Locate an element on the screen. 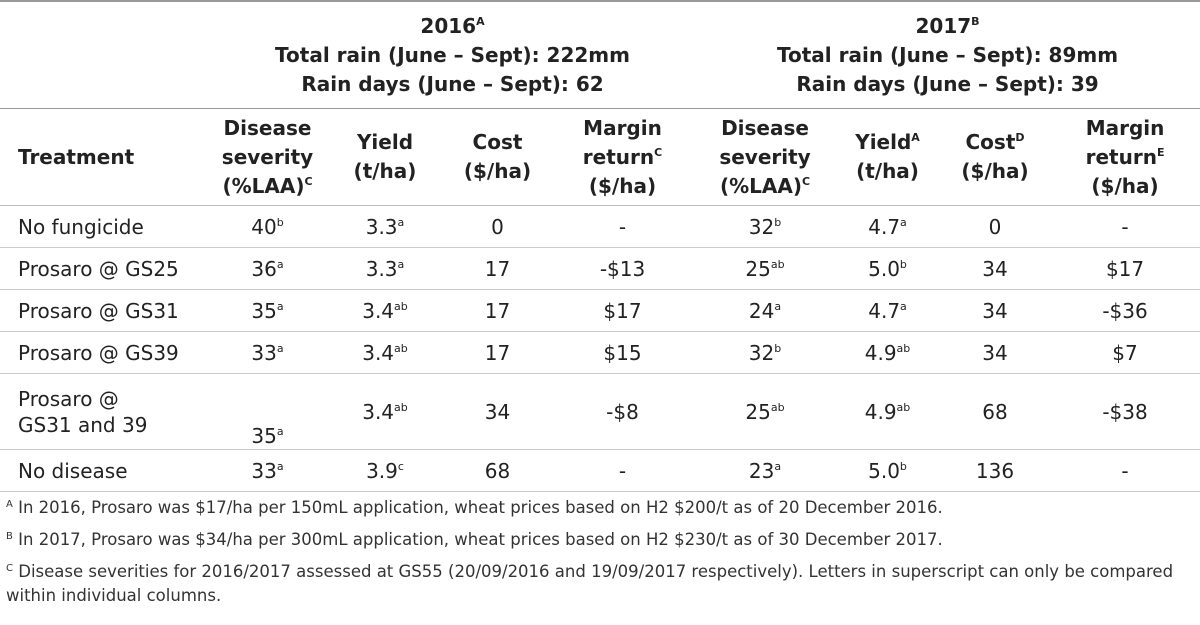 The image size is (1200, 625). text-line: 136 is located at coordinates (995, 471).